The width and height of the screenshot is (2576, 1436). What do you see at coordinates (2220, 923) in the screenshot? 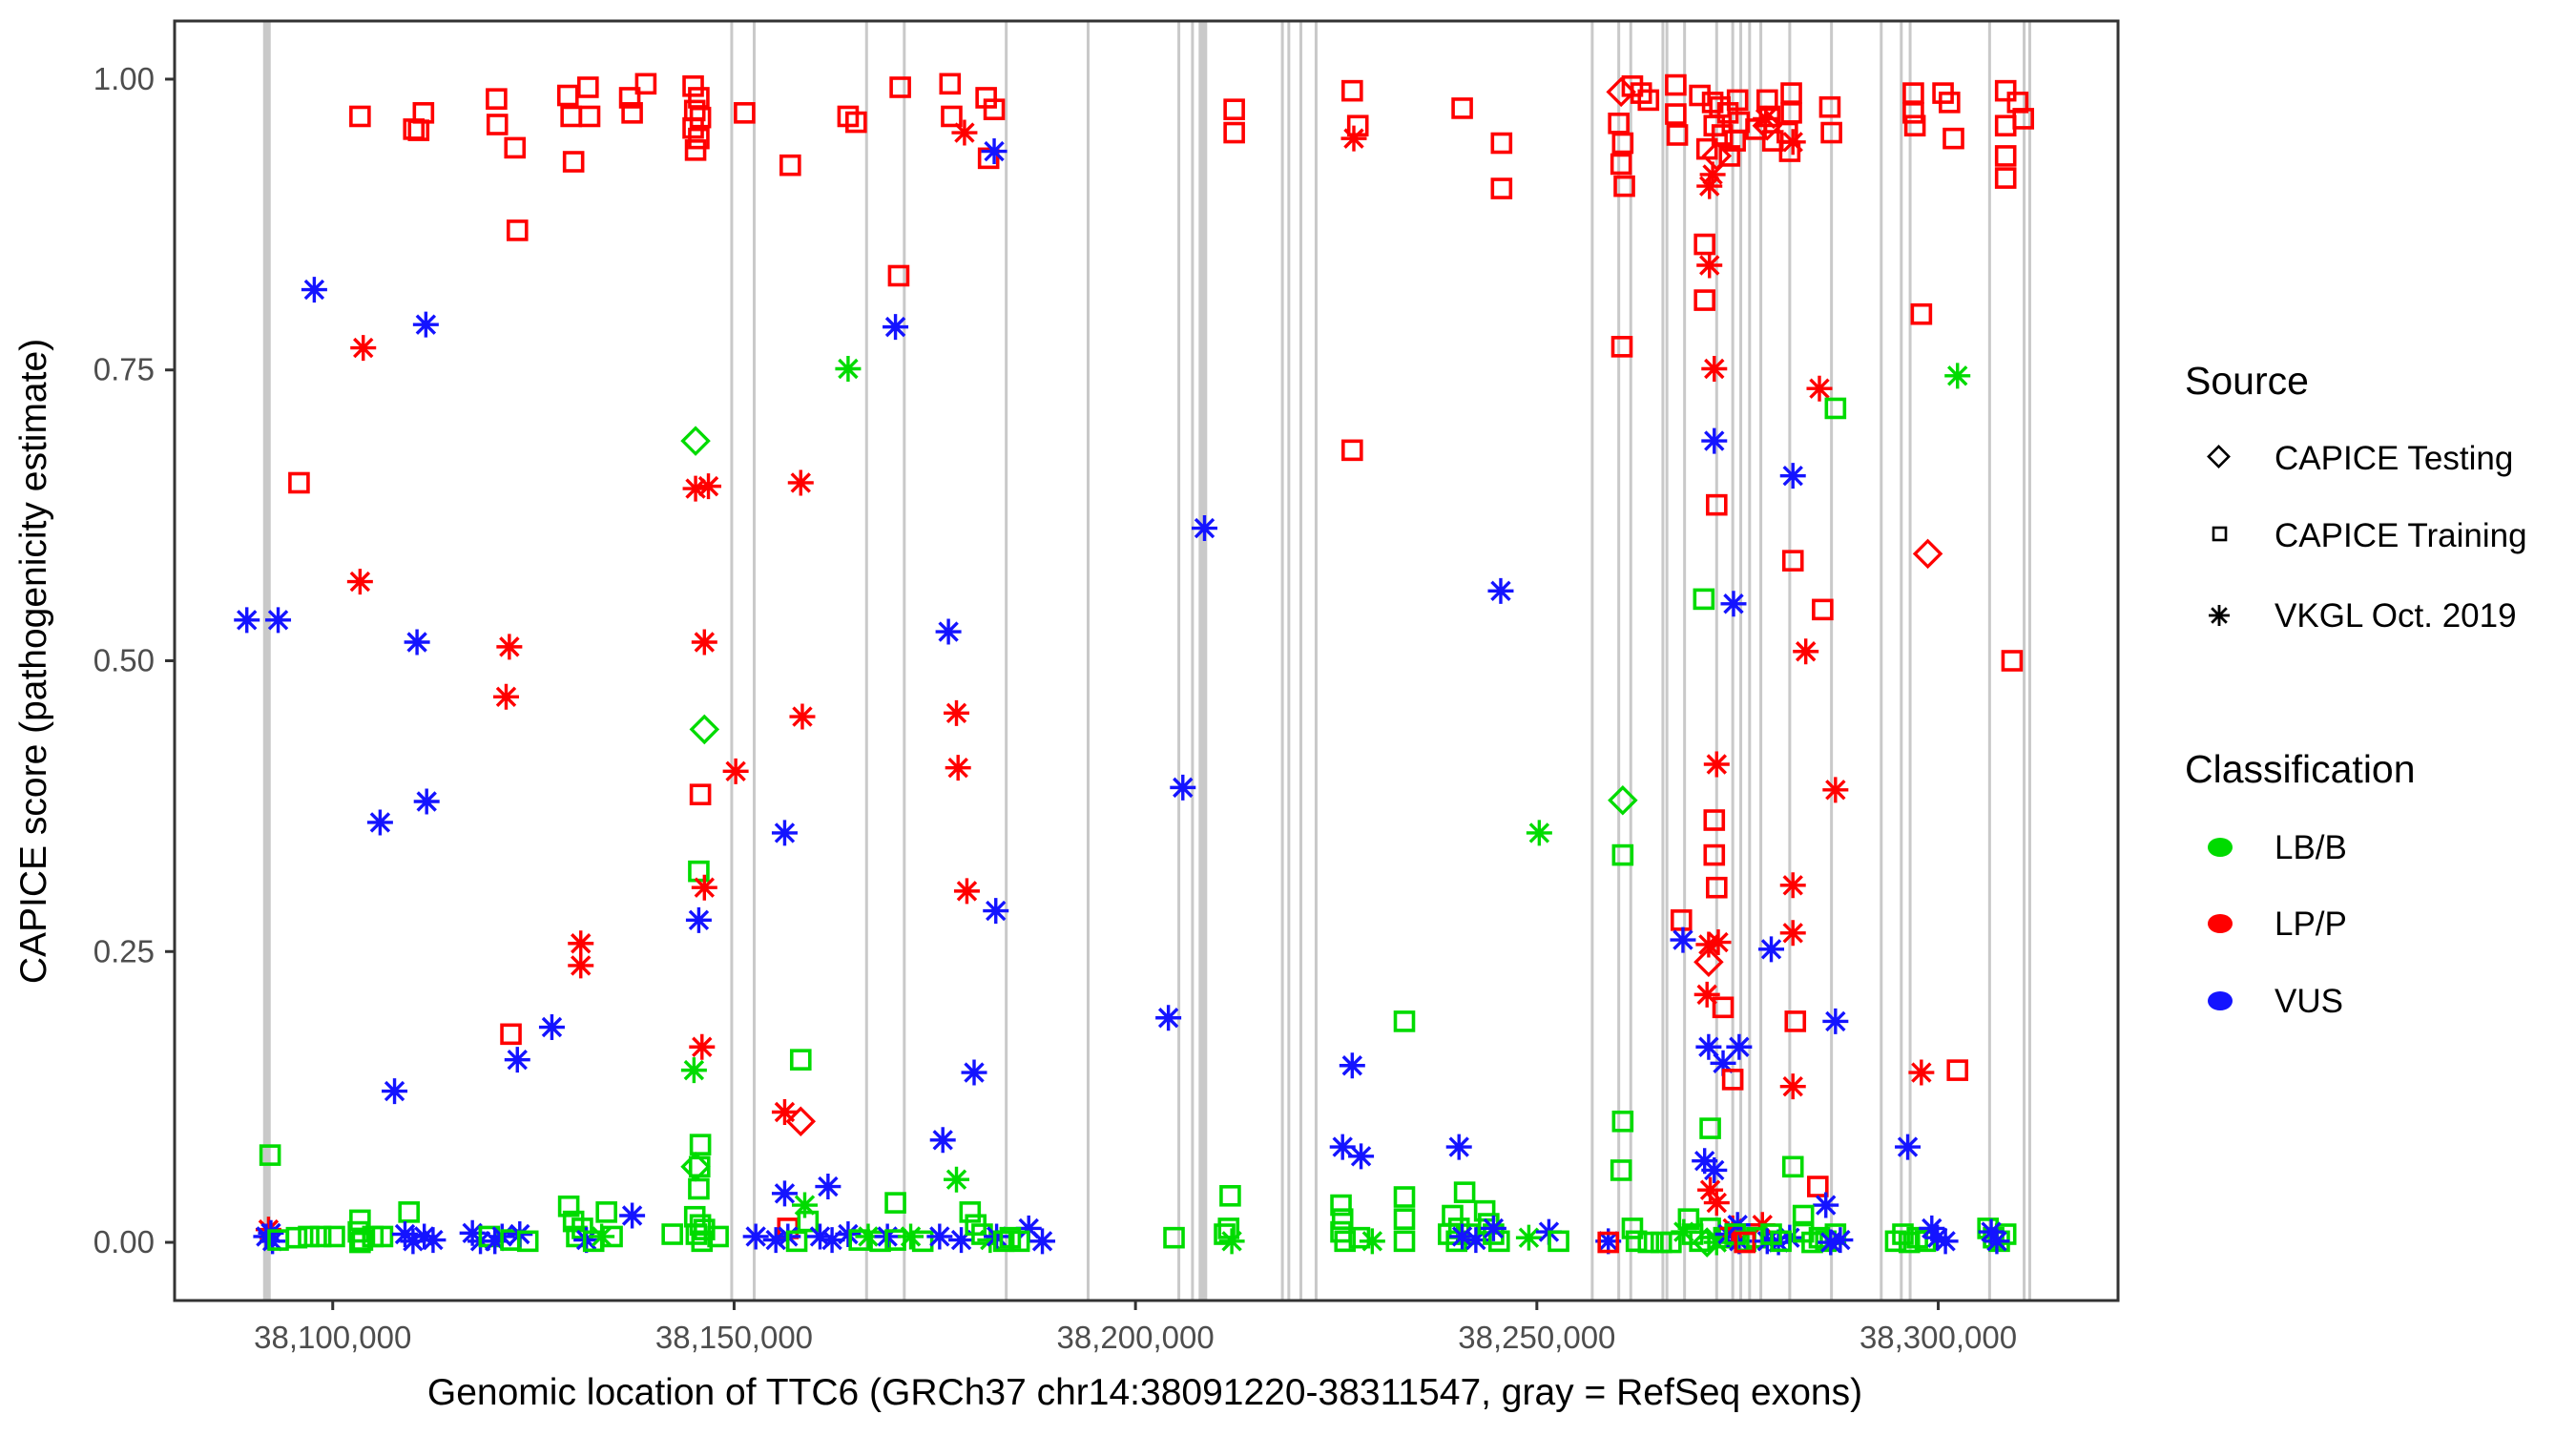
I see `lpp-color-dot-icon` at bounding box center [2220, 923].